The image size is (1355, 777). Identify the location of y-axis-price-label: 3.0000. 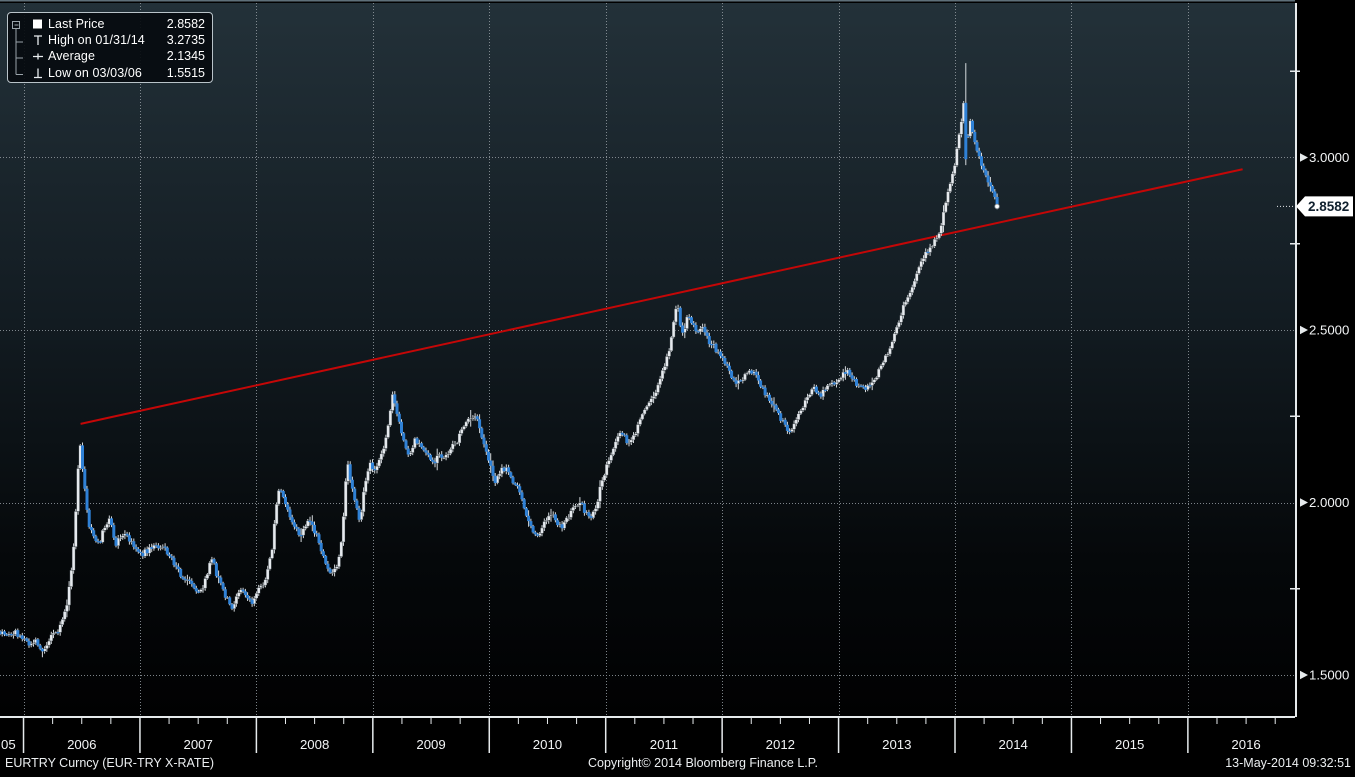
(1329, 157).